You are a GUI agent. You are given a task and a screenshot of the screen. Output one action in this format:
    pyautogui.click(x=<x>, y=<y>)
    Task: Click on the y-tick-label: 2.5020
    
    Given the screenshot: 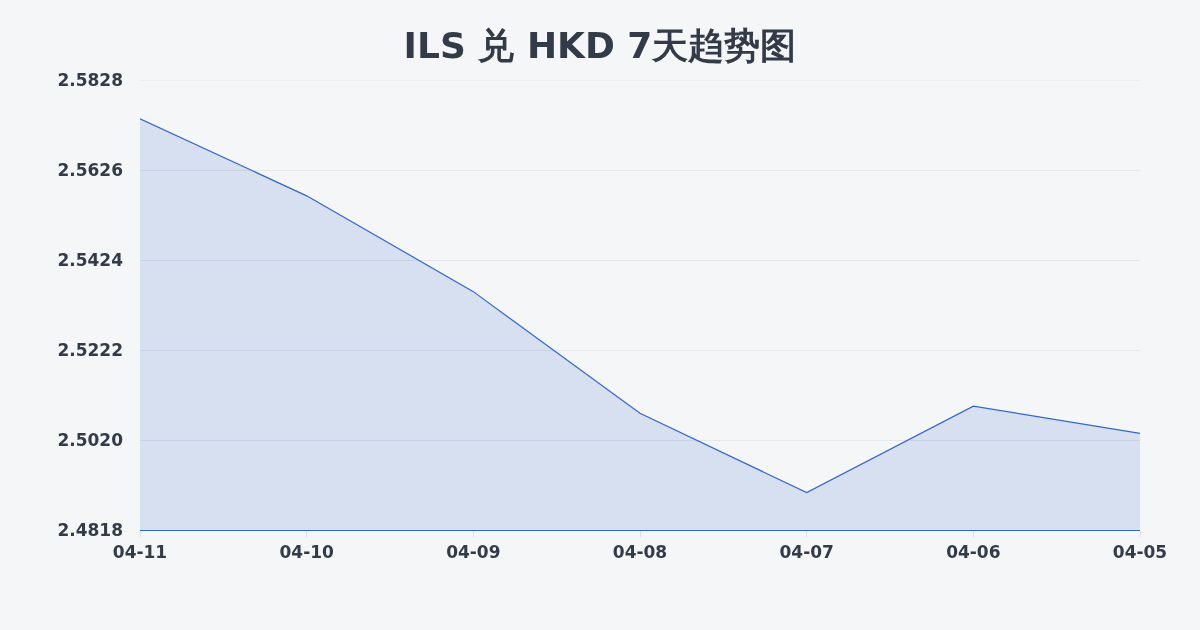 What is the action you would take?
    pyautogui.click(x=90, y=439)
    